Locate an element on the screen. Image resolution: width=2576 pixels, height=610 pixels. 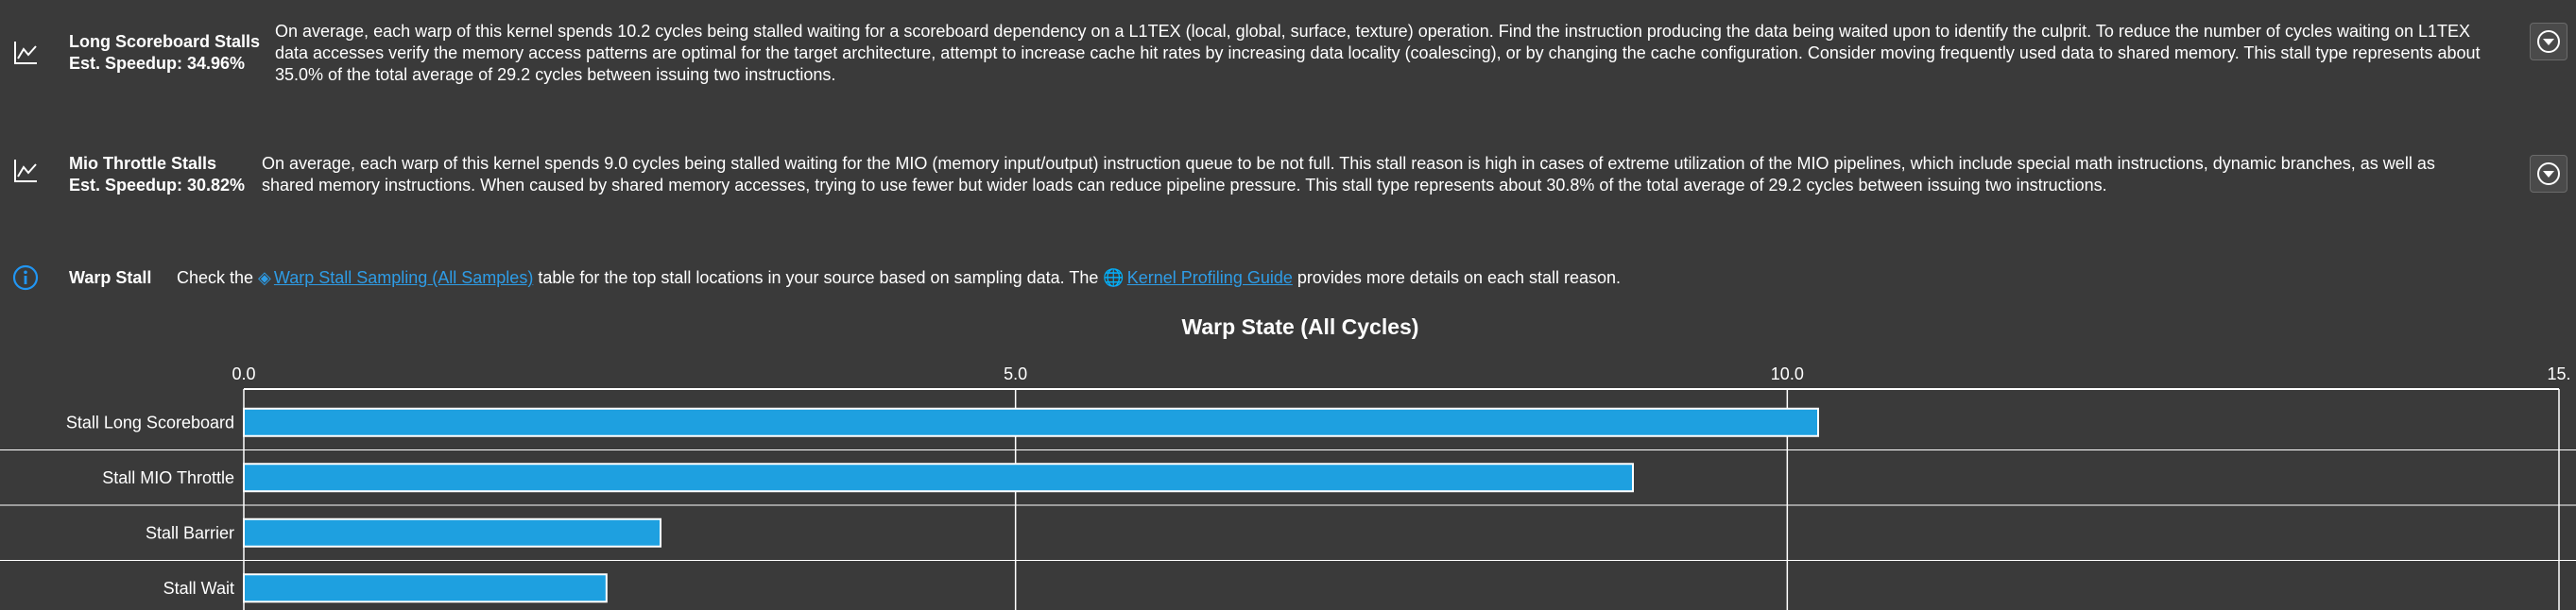
info-icon is located at coordinates (25, 277).